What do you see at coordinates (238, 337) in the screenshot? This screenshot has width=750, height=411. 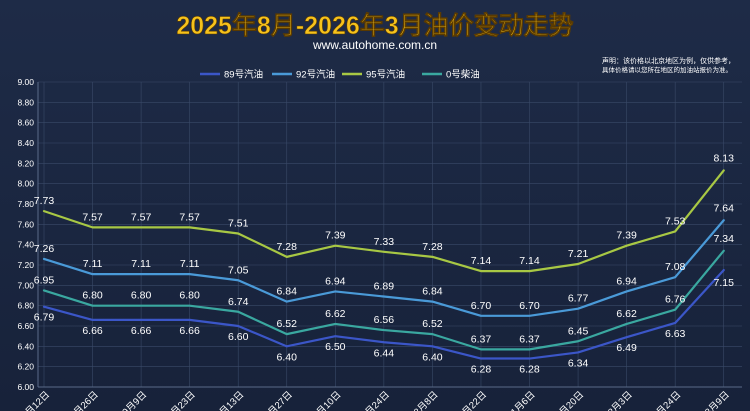 I see `data-label: 6.60` at bounding box center [238, 337].